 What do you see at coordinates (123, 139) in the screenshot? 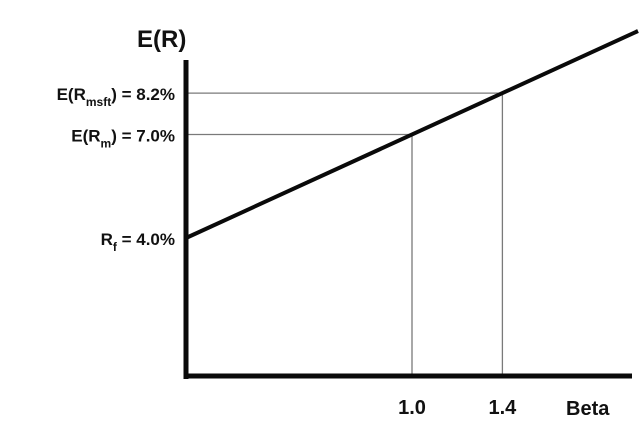
I see `y-tick-label-1: E(Rm) = 7.0%` at bounding box center [123, 139].